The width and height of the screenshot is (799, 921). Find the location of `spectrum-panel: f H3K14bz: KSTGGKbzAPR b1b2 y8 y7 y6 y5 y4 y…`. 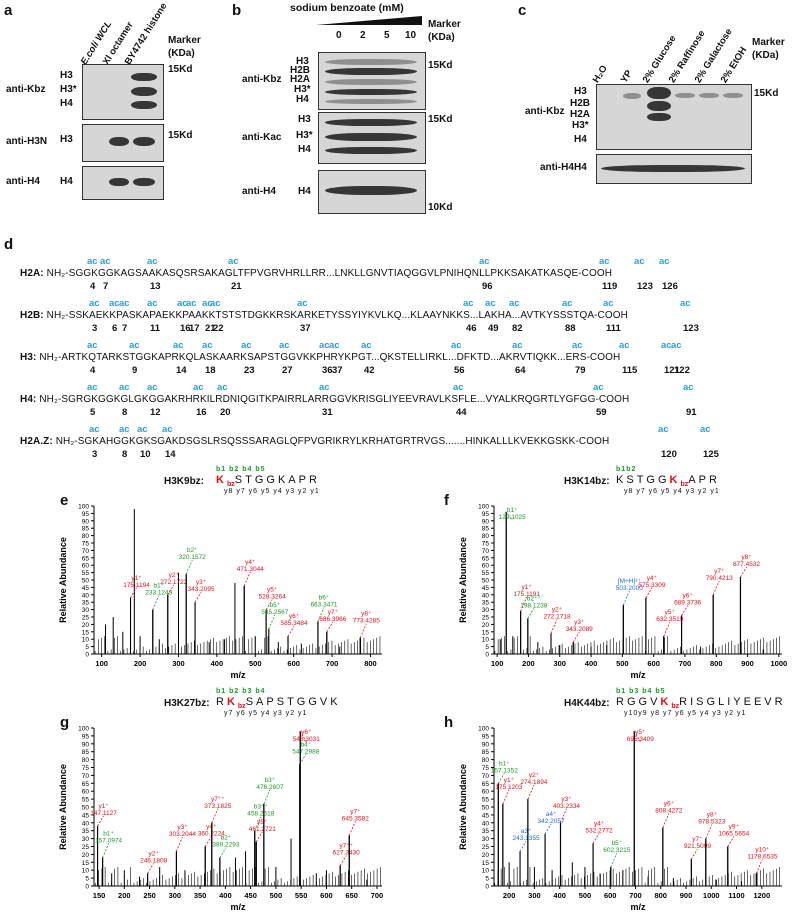

spectrum-panel: f H3K14bz: KSTGGKbzAPR b1b2 y8 y7 y6 y5 y4 y… is located at coordinates (600, 576).